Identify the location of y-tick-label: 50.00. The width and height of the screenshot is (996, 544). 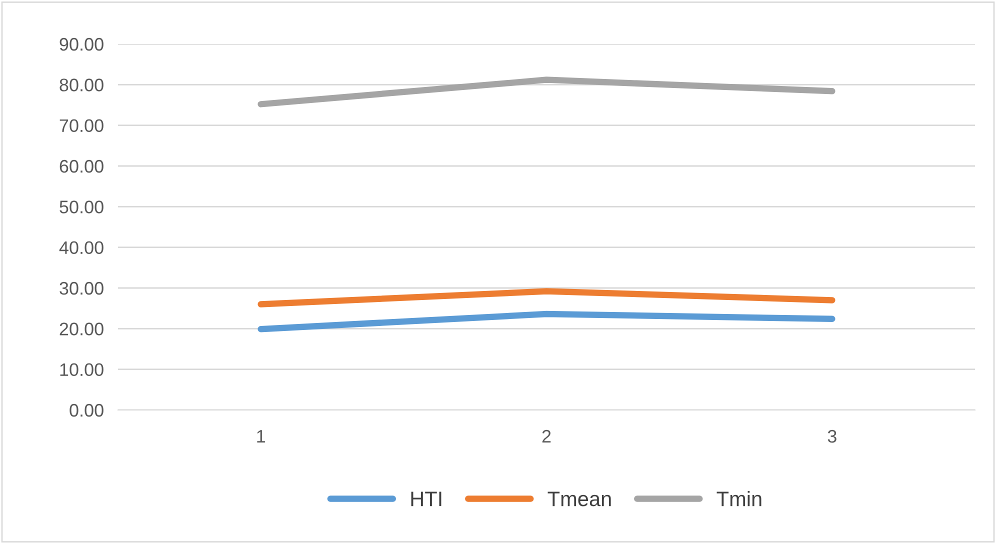
(82, 207).